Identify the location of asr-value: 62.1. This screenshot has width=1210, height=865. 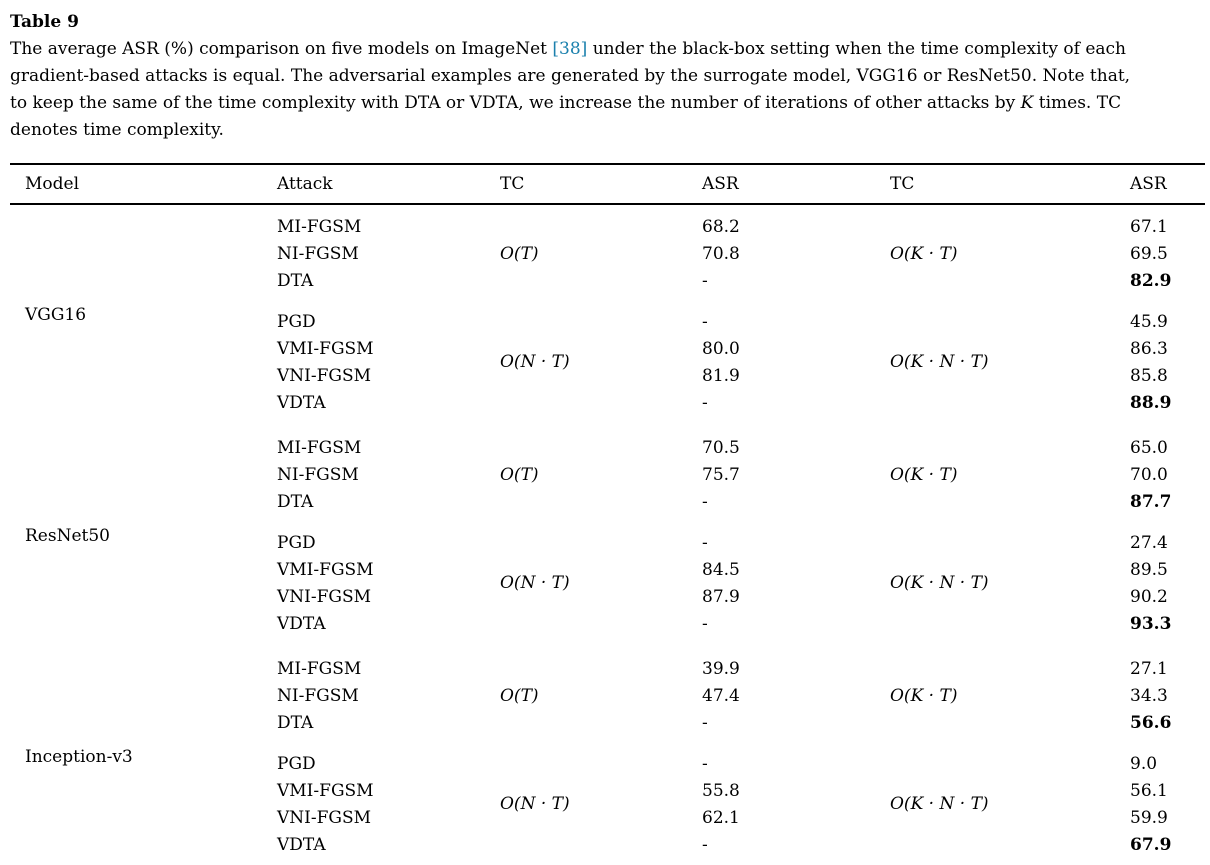
(721, 817).